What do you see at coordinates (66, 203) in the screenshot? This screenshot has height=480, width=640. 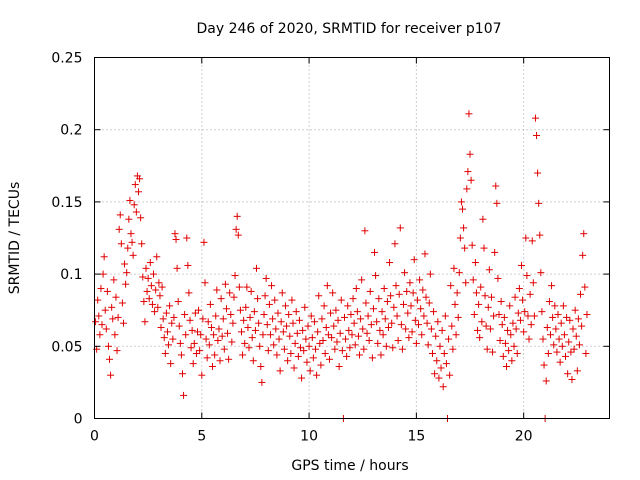 I see `y-tick-label: 0.15` at bounding box center [66, 203].